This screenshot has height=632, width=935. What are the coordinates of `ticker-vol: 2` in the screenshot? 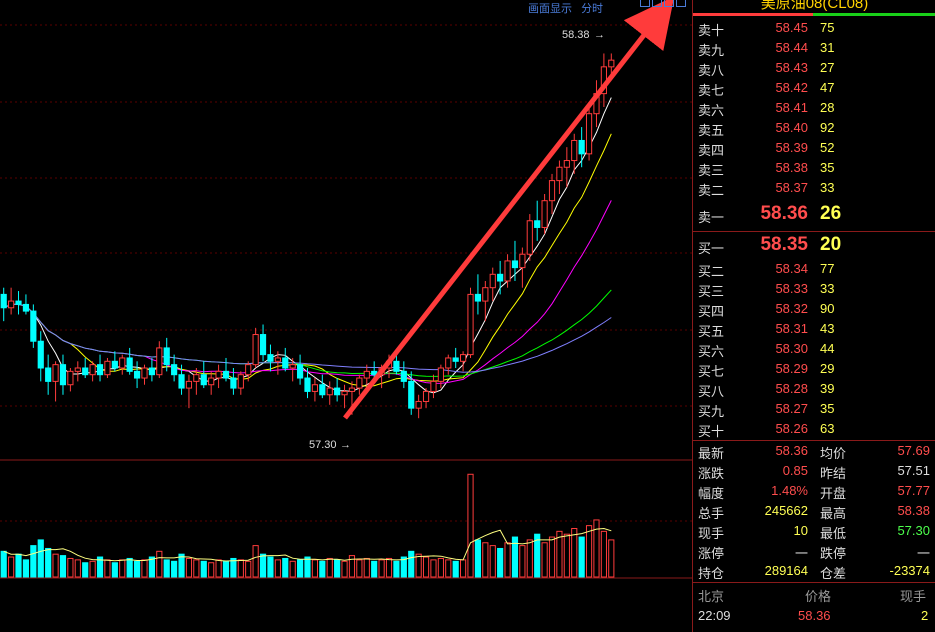 It's located at (925, 615).